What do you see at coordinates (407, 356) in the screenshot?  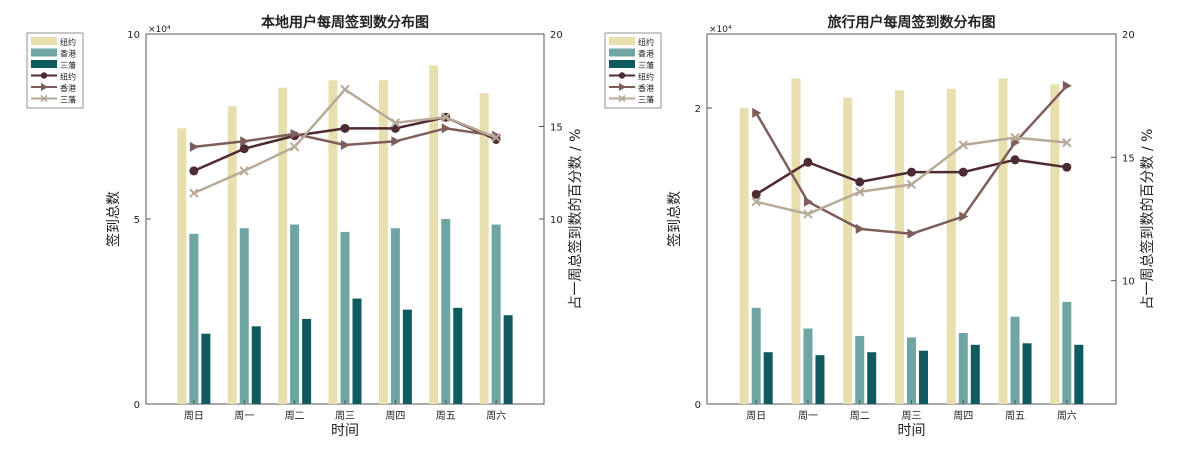 I see `bar-三藩-周四` at bounding box center [407, 356].